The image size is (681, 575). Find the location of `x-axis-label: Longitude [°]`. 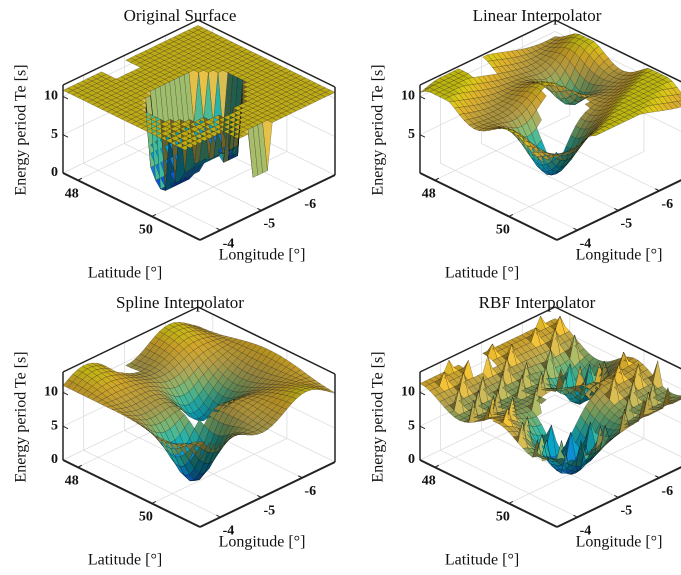

x-axis-label: Longitude [°] is located at coordinates (262, 542).